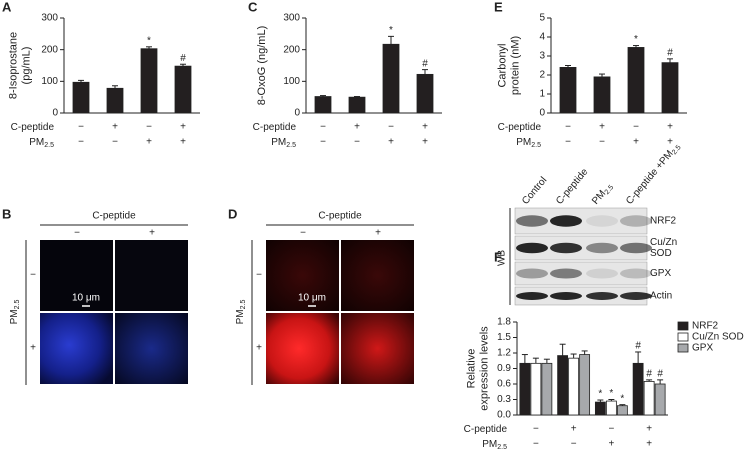 This screenshot has width=752, height=450. Describe the element at coordinates (683, 326) in the screenshot. I see `legend-swatch` at that location.